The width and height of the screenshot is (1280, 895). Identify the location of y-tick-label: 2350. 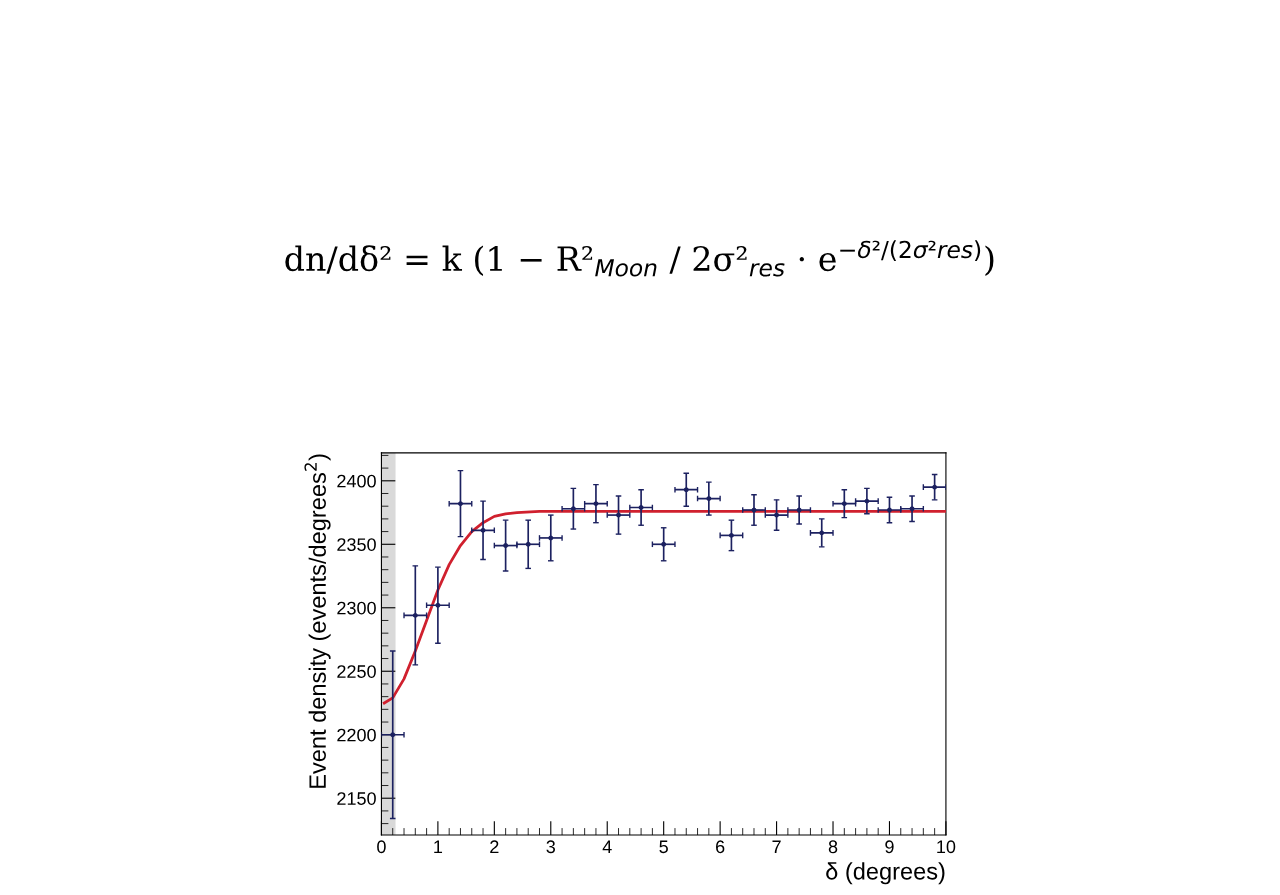
(356, 544).